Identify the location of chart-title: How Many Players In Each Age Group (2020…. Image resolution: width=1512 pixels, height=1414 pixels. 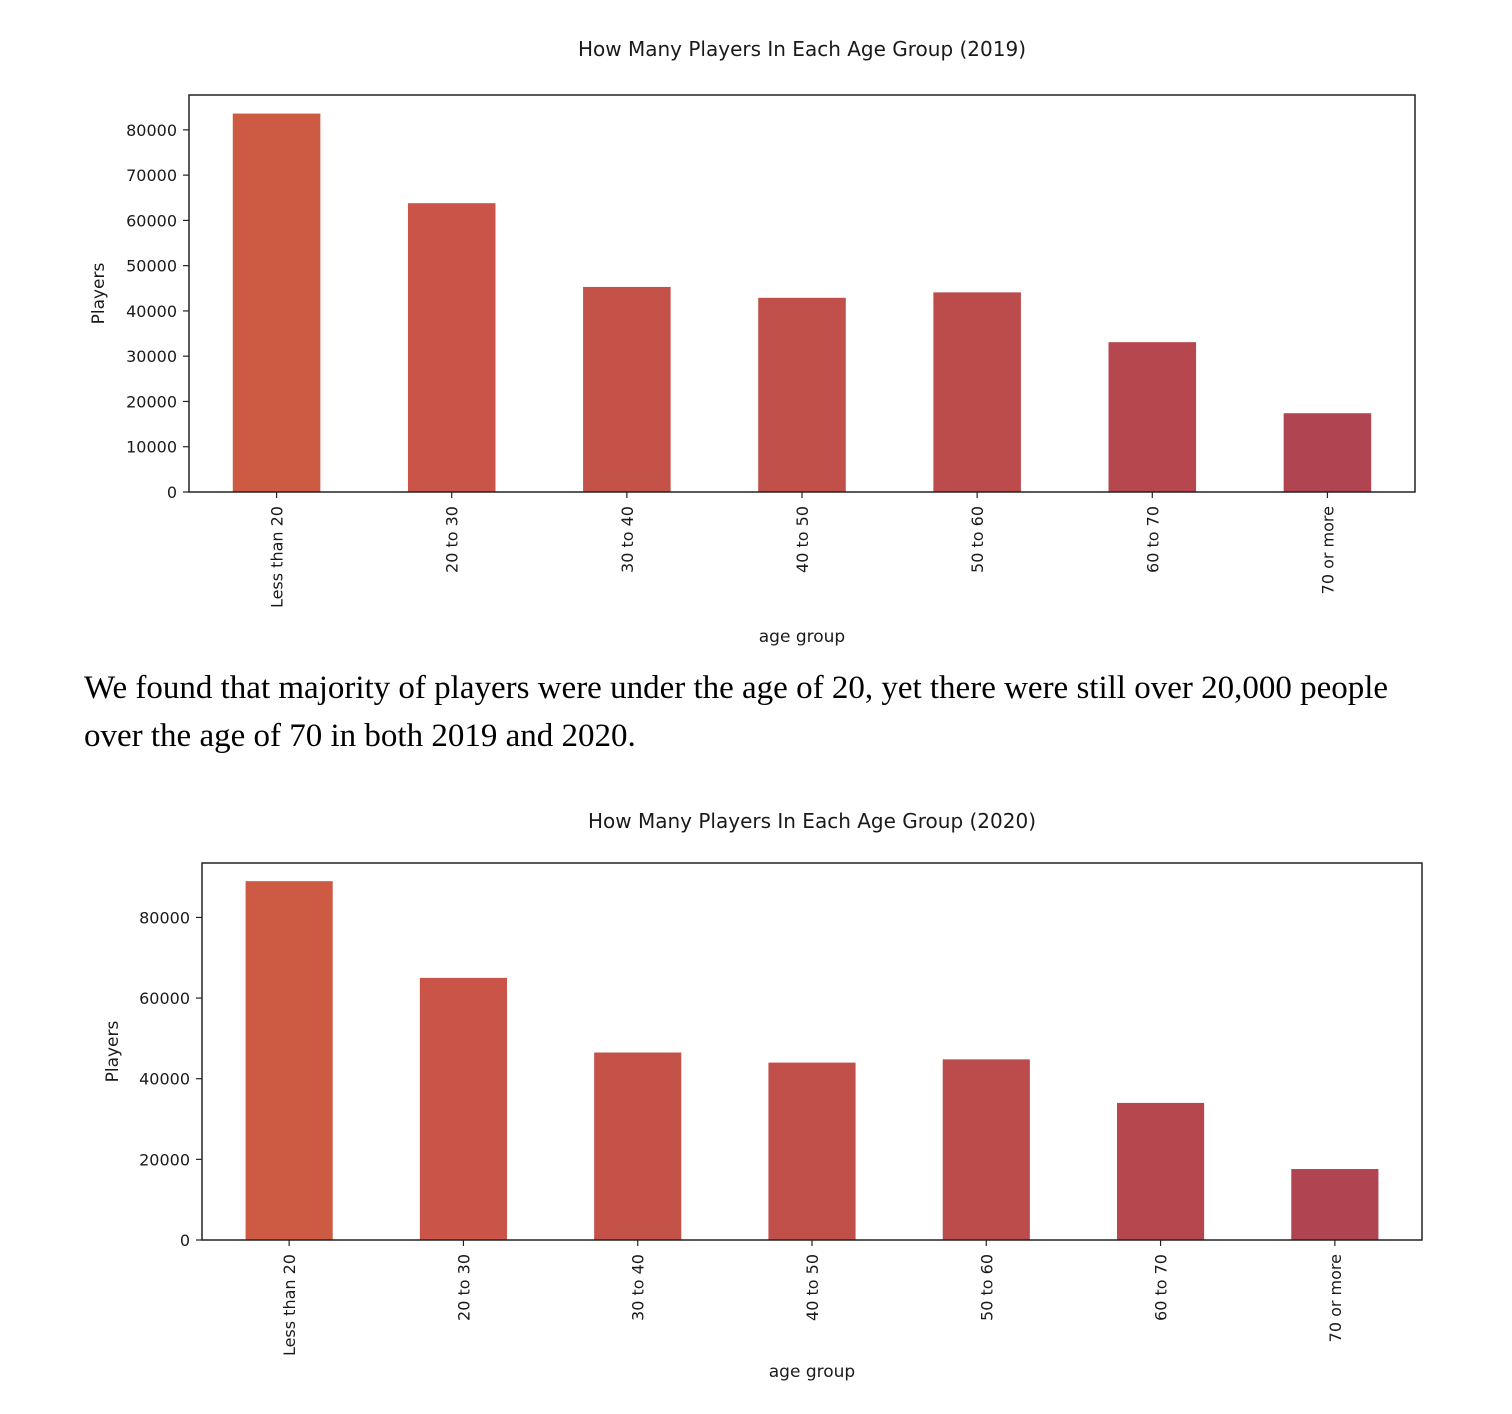
(812, 821).